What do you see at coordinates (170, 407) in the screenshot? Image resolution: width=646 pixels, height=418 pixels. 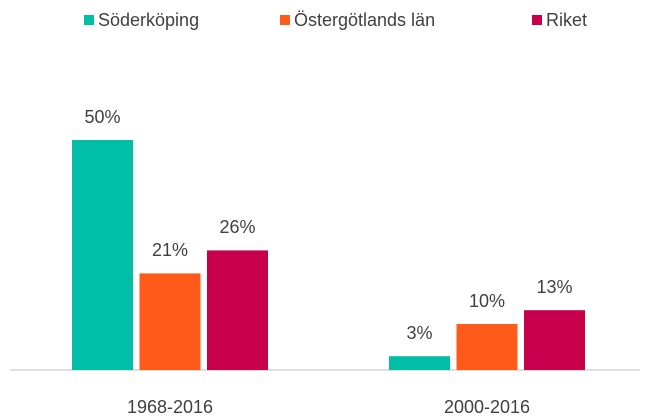 I see `x-tick-label: 1968-2016` at bounding box center [170, 407].